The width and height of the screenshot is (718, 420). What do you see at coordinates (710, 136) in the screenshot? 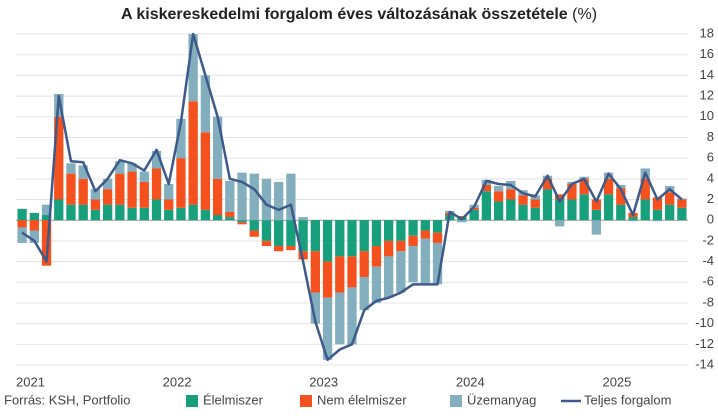
I see `y-tick-label: 8` at bounding box center [710, 136].